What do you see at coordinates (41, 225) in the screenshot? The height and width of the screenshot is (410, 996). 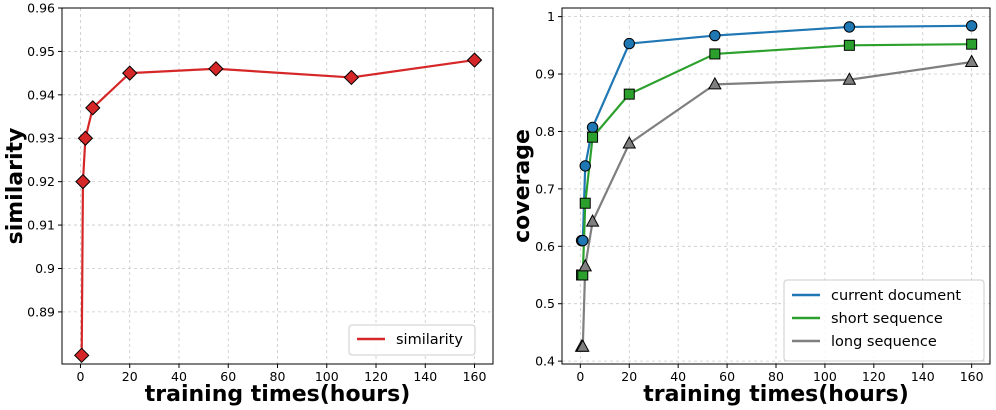 I see `y-tick-label: 0.91` at bounding box center [41, 225].